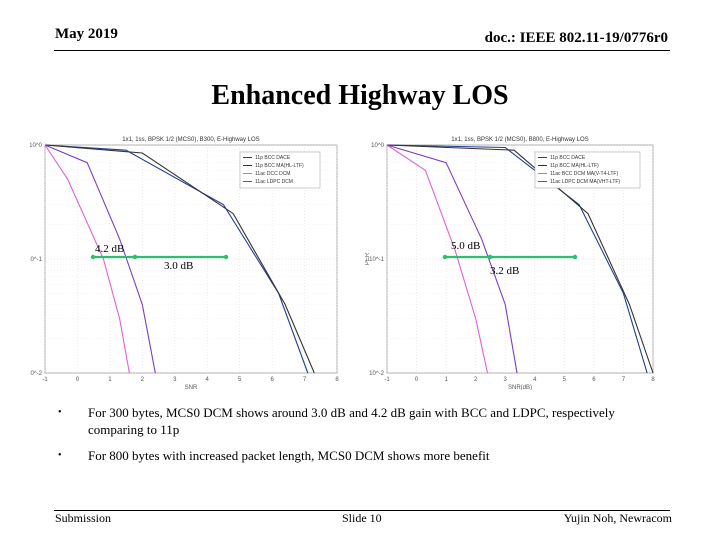 This screenshot has width=720, height=540. I want to click on header-date: May 2019, so click(86, 34).